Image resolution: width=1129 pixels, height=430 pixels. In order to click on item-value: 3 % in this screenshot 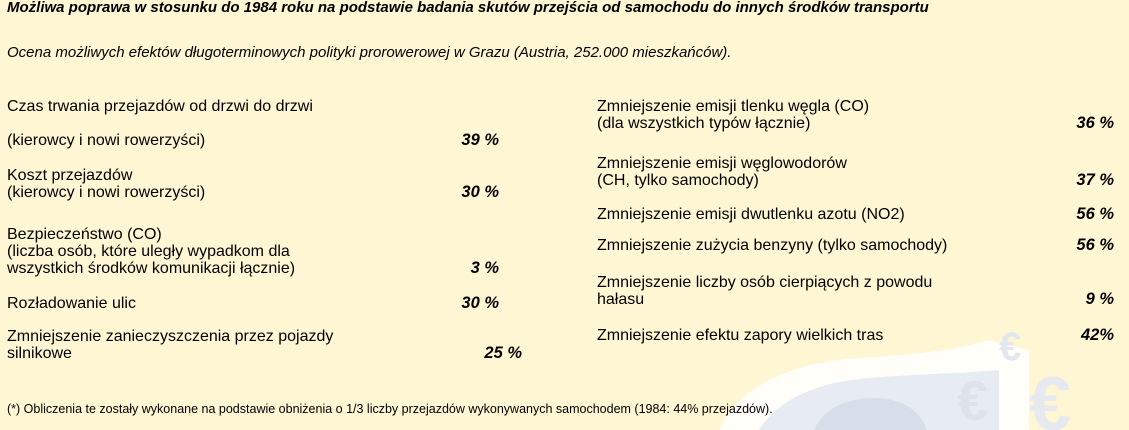, I will do `click(484, 268)`.